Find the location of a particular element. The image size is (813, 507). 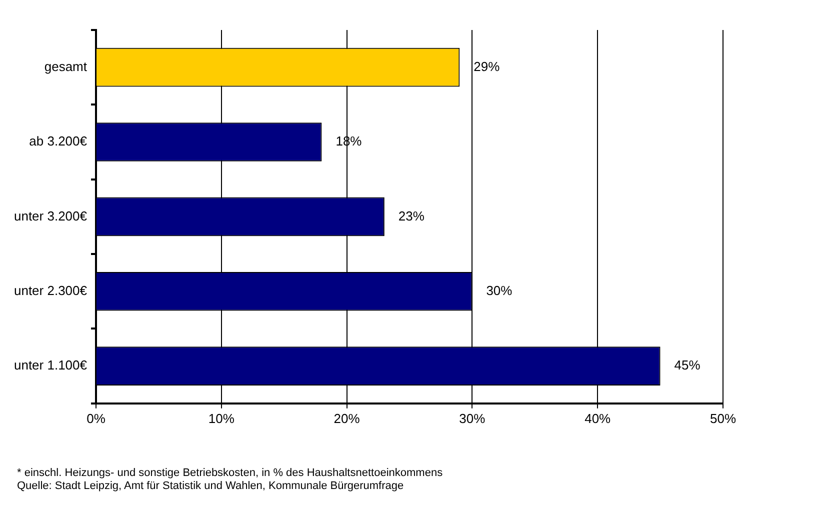

data-label: 29% is located at coordinates (487, 66).